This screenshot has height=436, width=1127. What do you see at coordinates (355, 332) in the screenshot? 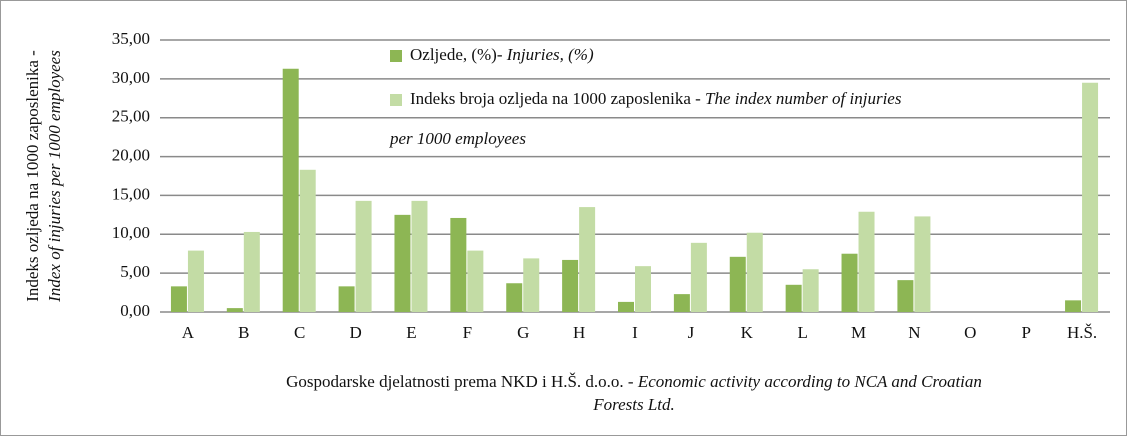
I see `x-tick-label: D` at bounding box center [355, 332].